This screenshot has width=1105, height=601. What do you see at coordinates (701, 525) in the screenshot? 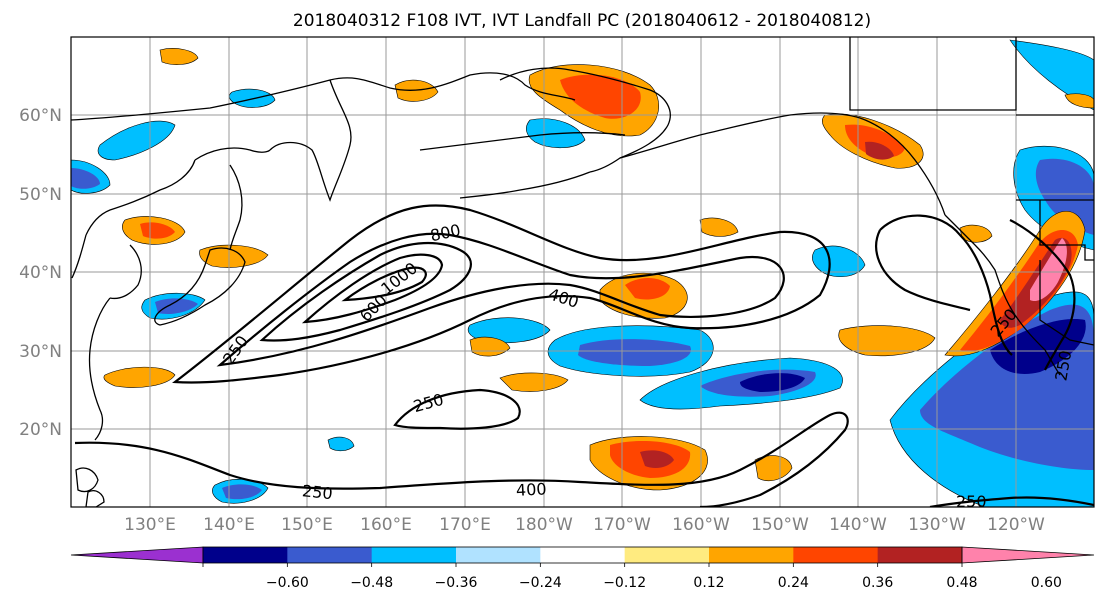
I see `lon-label: 160°W` at bounding box center [701, 525].